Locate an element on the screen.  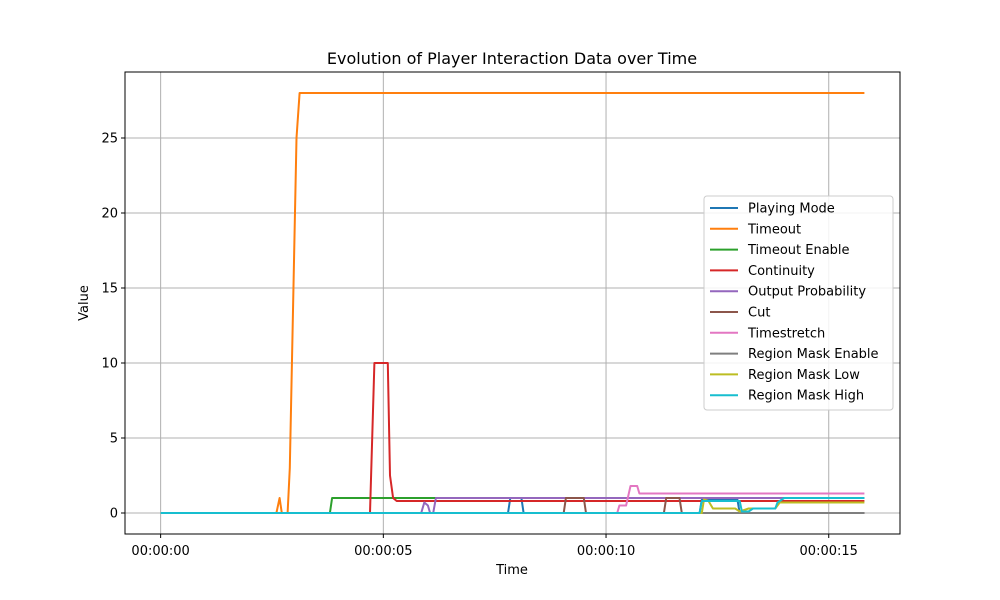
y-tick-label: 10 is located at coordinates (109, 364).